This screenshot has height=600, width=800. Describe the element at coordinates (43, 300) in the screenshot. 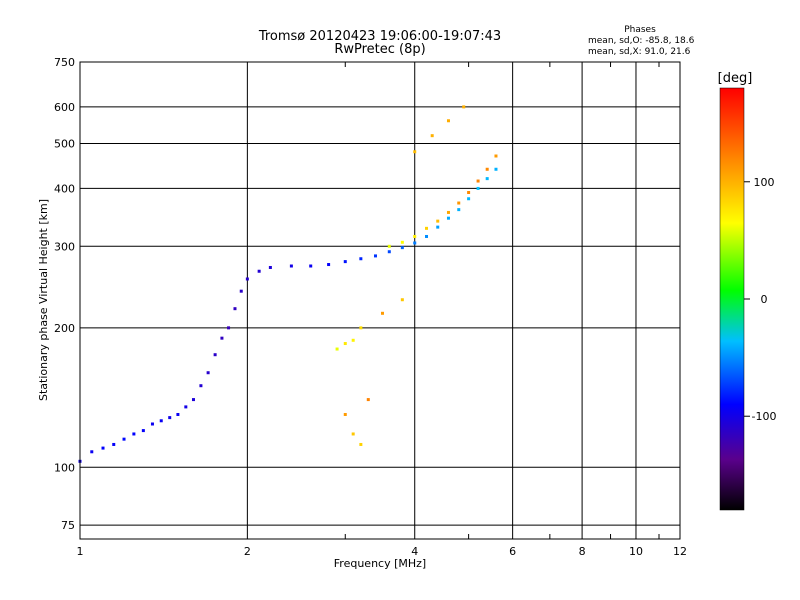

I see `y-axis-label: Stationary phase Virtual Height [km]` at that location.